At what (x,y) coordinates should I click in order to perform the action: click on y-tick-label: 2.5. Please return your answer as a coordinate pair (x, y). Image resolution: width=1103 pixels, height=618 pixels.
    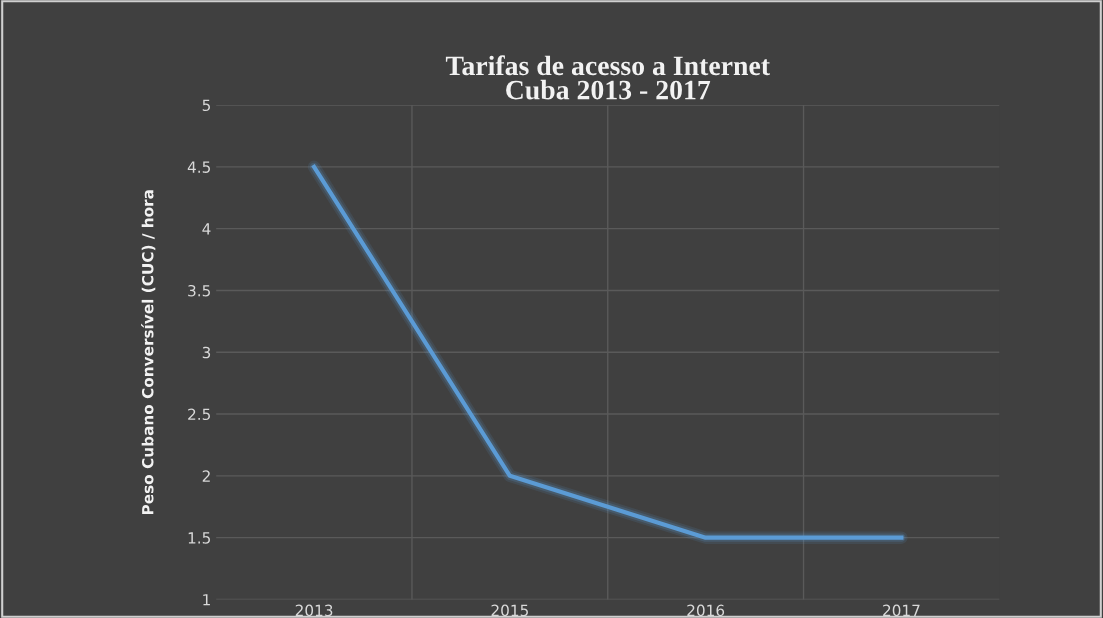
    Looking at the image, I should click on (199, 414).